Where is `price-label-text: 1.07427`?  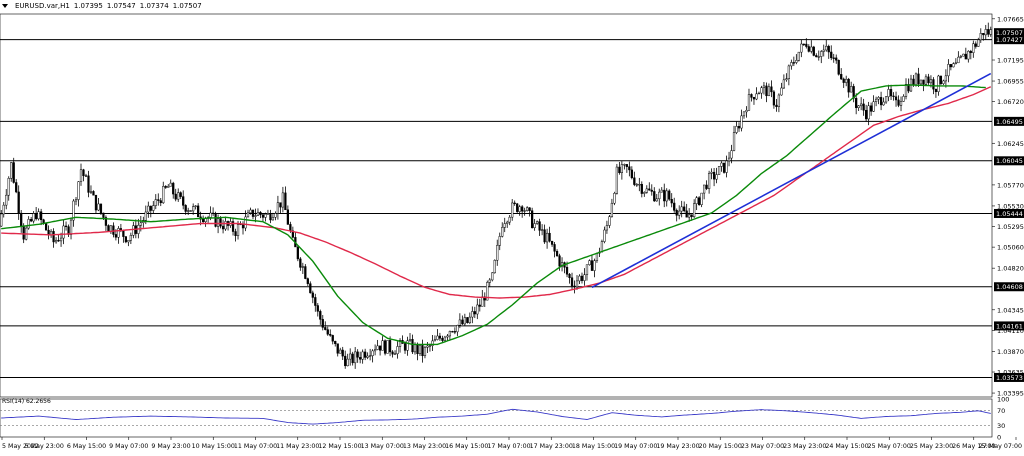
price-label-text: 1.07427 is located at coordinates (1009, 40).